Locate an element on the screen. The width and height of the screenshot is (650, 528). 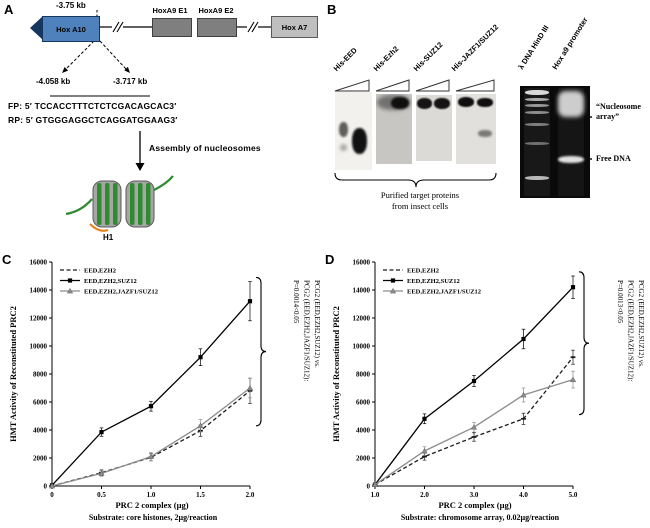
panel-a-label: A is located at coordinates (9, 9).